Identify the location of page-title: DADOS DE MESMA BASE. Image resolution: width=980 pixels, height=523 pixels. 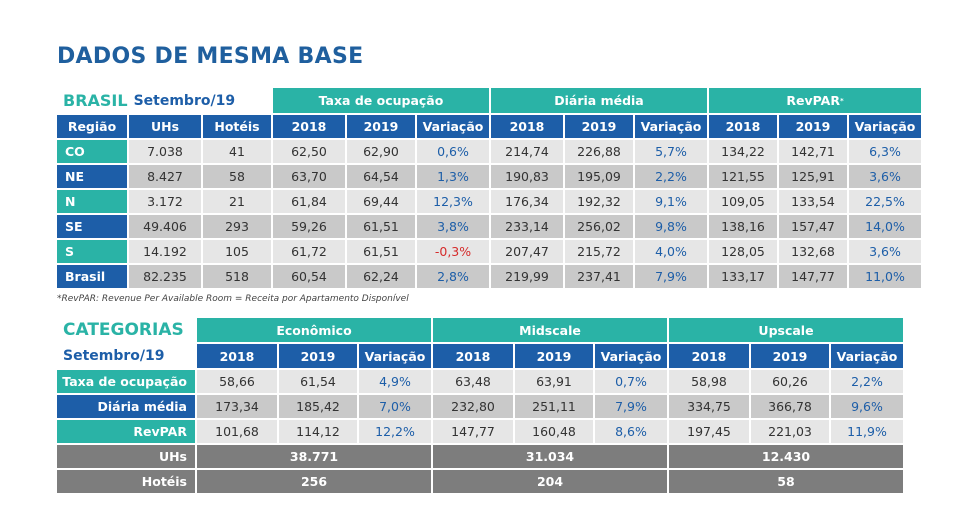
(210, 56).